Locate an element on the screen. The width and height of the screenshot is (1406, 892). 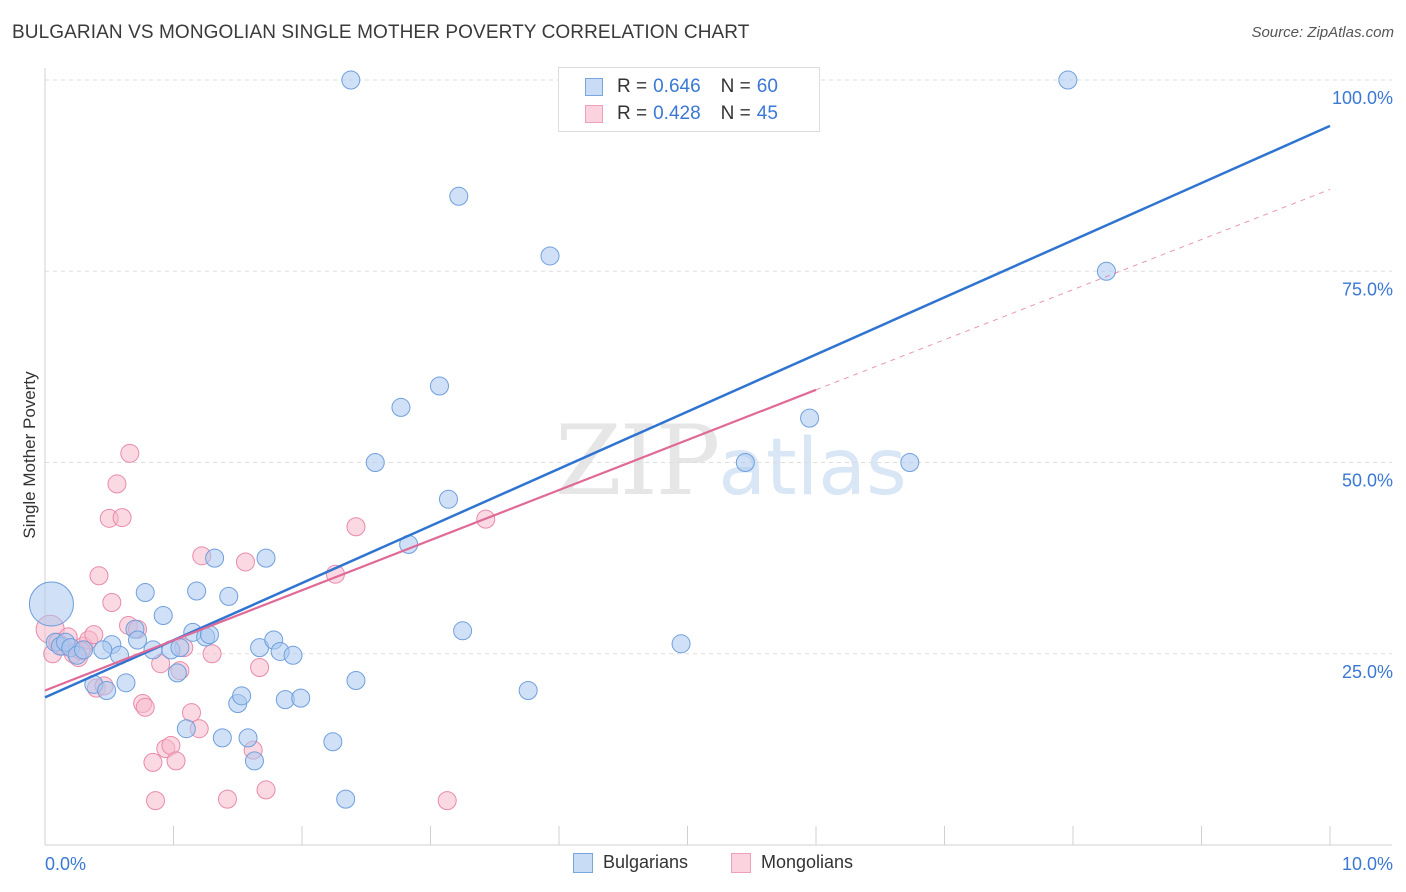
series-legend-mongolians: Mongolians is located at coordinates (792, 862).